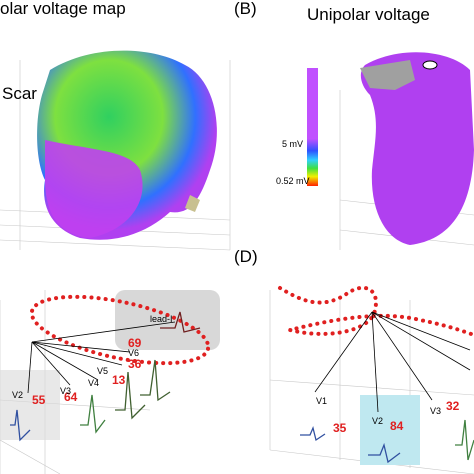 The height and width of the screenshot is (474, 474). What do you see at coordinates (245, 9) in the screenshot?
I see `panel-label: (B)` at bounding box center [245, 9].